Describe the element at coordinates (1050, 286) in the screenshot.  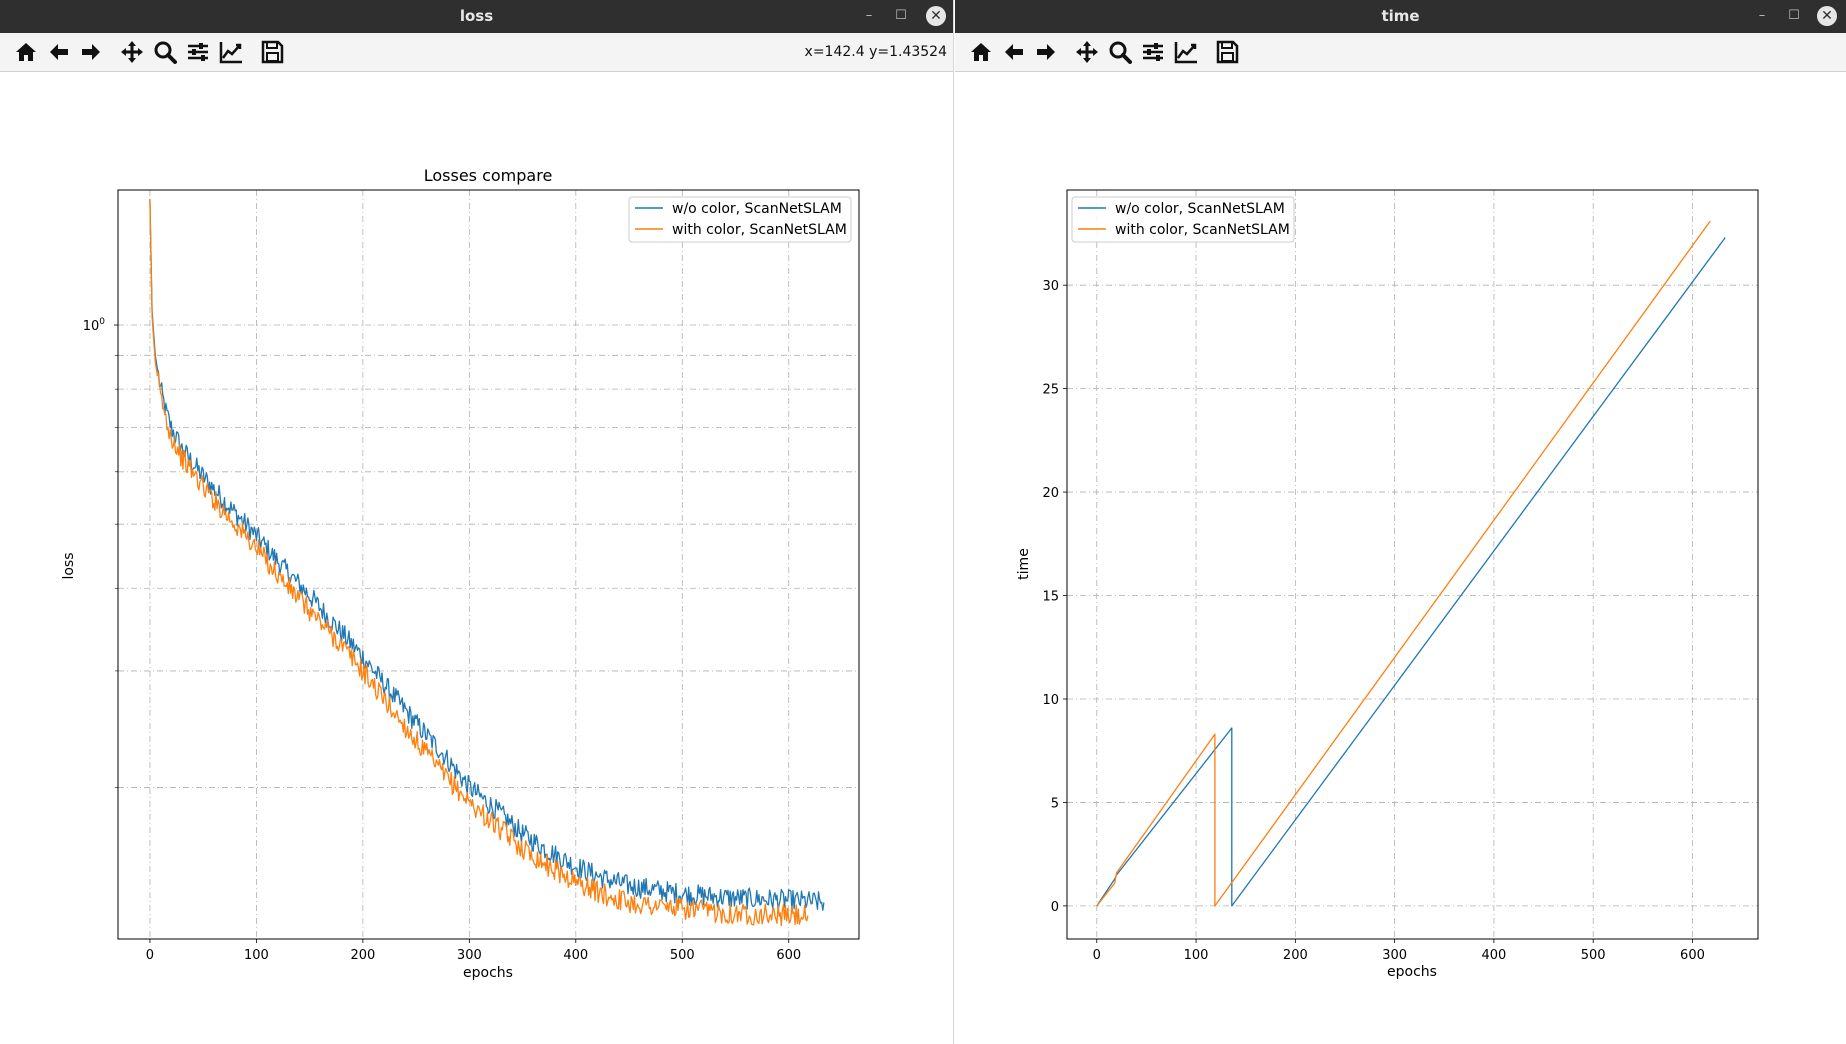
I see `y-tick-label: 30` at that location.